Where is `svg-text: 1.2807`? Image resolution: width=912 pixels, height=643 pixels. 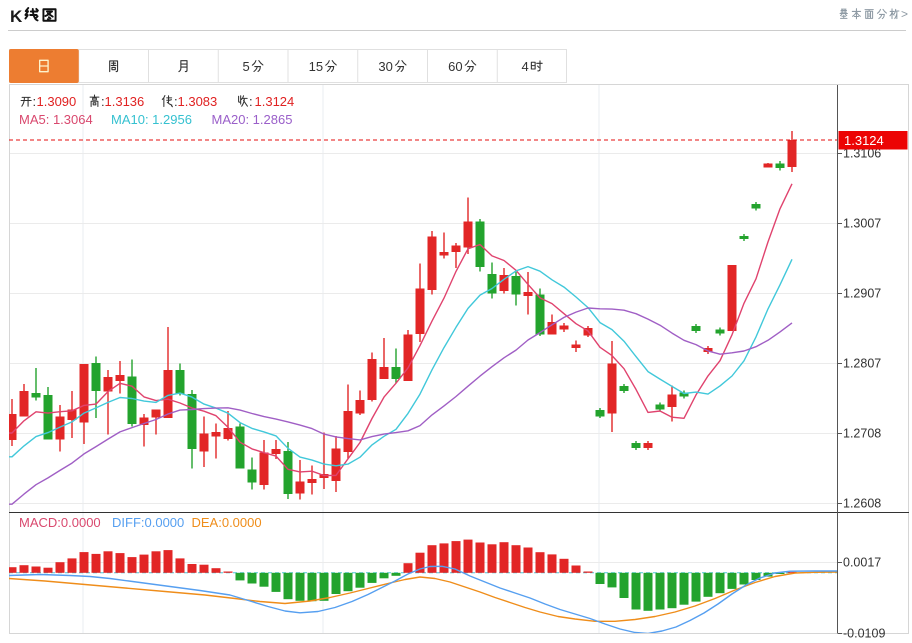
svg-text: 1.2807 is located at coordinates (862, 364).